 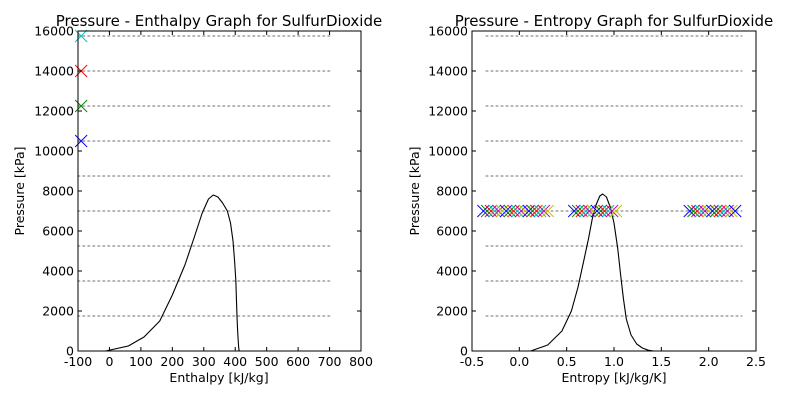 I want to click on enthalpy-x-tick-label: 600, so click(x=298, y=361).